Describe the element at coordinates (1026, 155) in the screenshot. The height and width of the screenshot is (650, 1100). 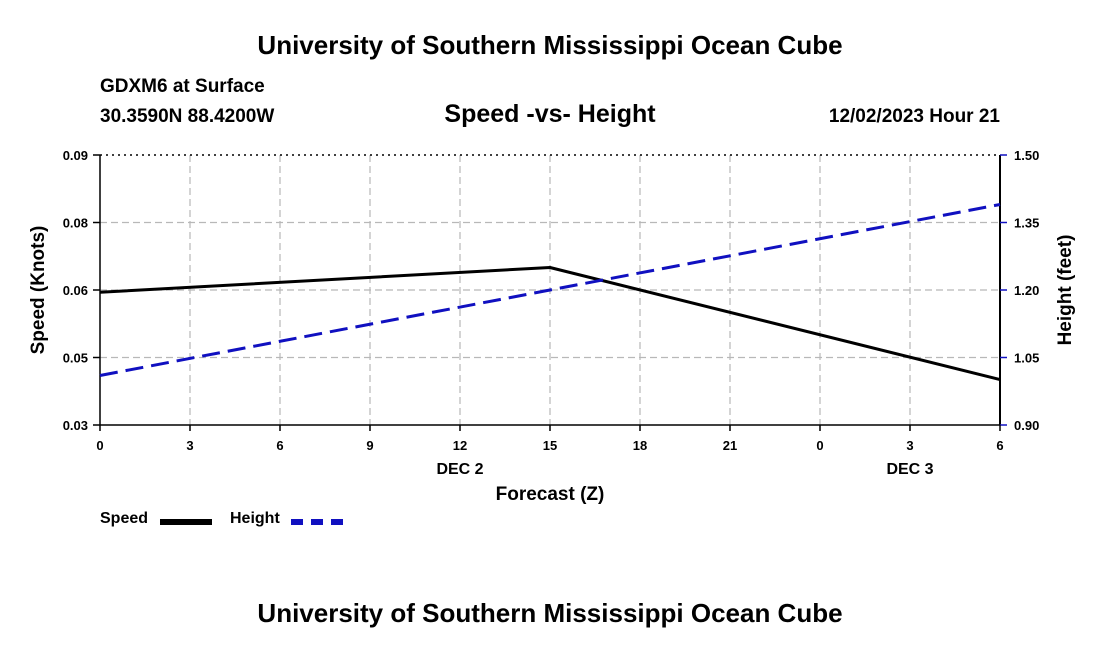
I see `right-tick-label: 1.50` at that location.